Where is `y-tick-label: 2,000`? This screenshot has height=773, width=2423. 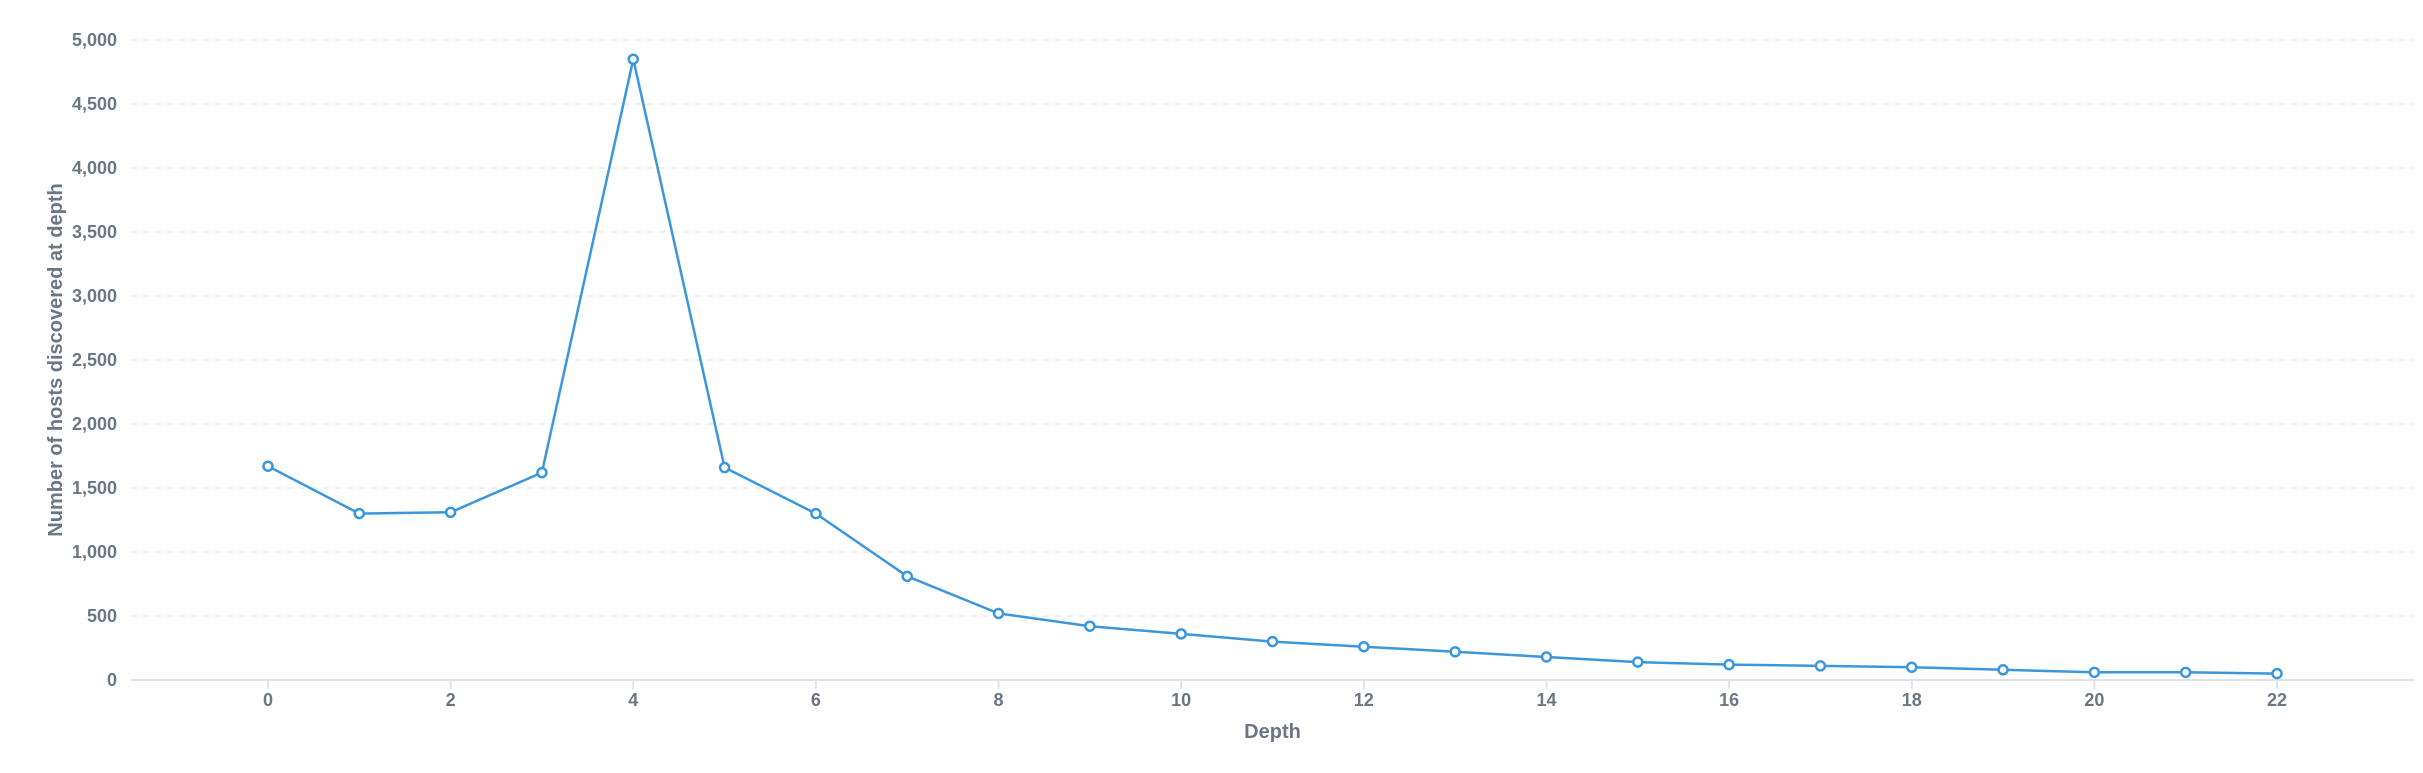
y-tick-label: 2,000 is located at coordinates (94, 424).